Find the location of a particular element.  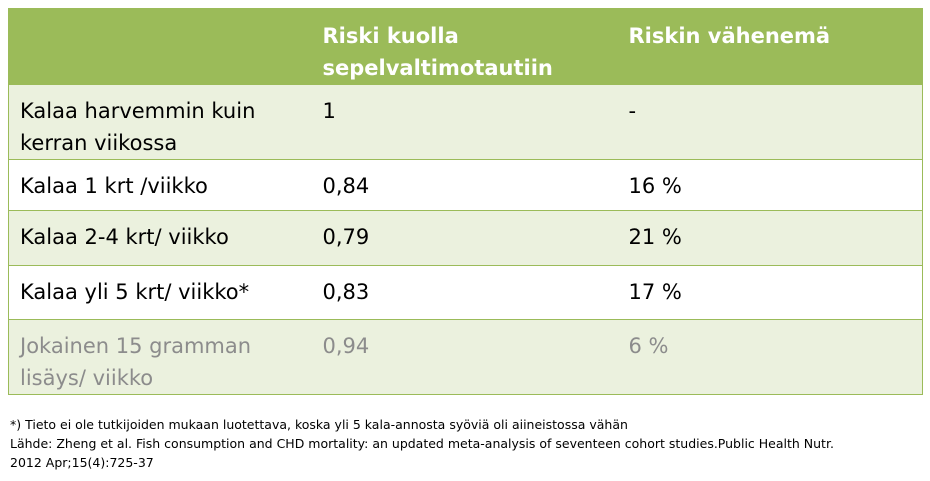

table-row: Kalaa yli 5 krt/ viikko* 0,83 17 % is located at coordinates (465, 292).